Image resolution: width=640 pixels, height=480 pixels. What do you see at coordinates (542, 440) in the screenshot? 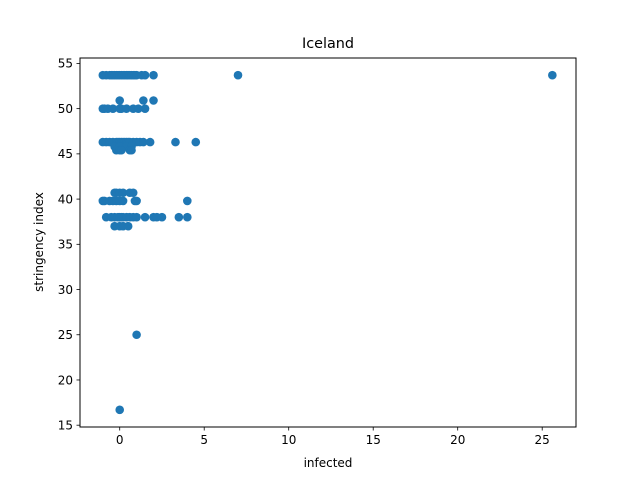
I see `x-tick-label: 25` at bounding box center [542, 440].